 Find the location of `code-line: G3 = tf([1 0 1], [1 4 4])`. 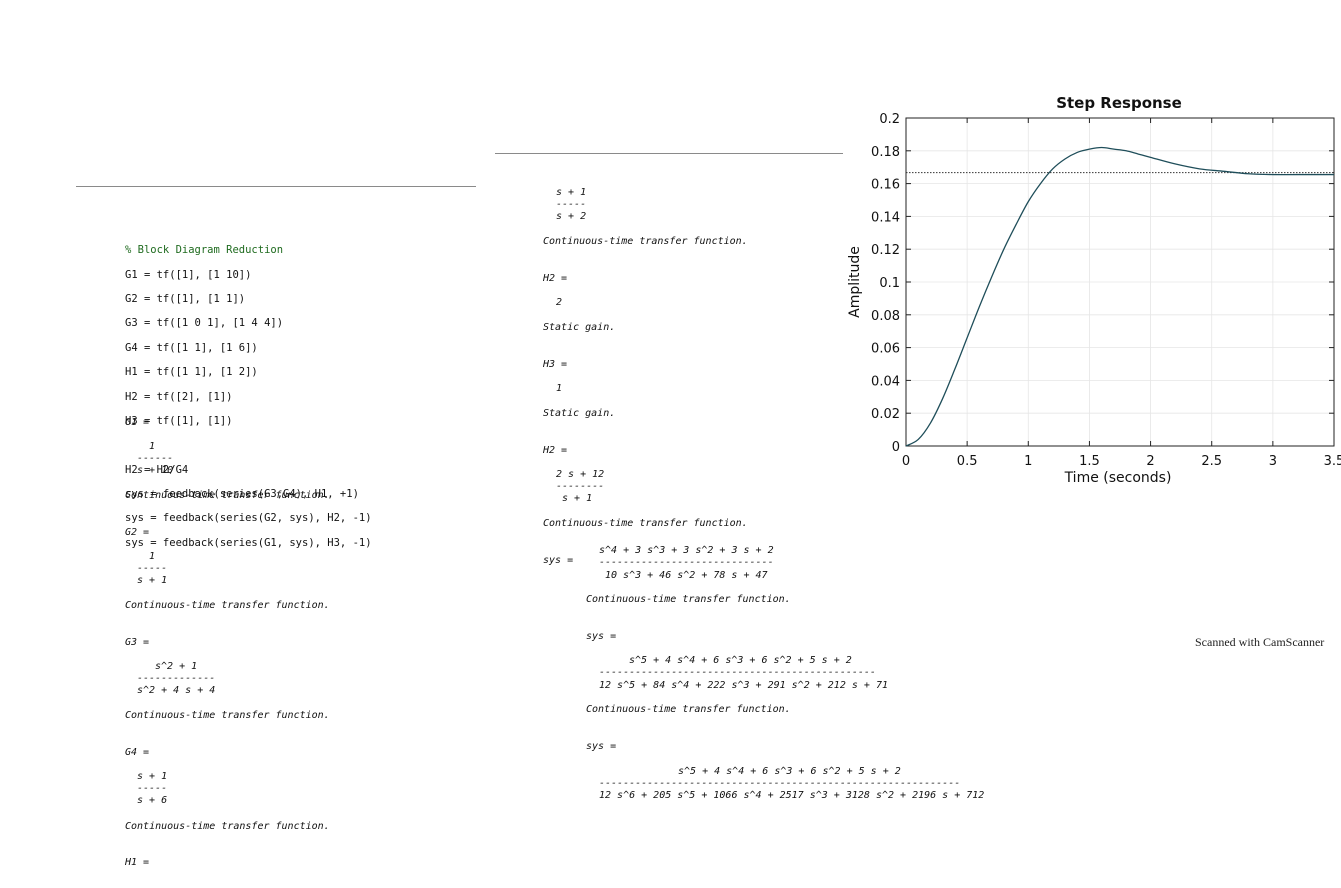

code-line: G3 = tf([1 0 1], [1 4 4]) is located at coordinates (204, 323).